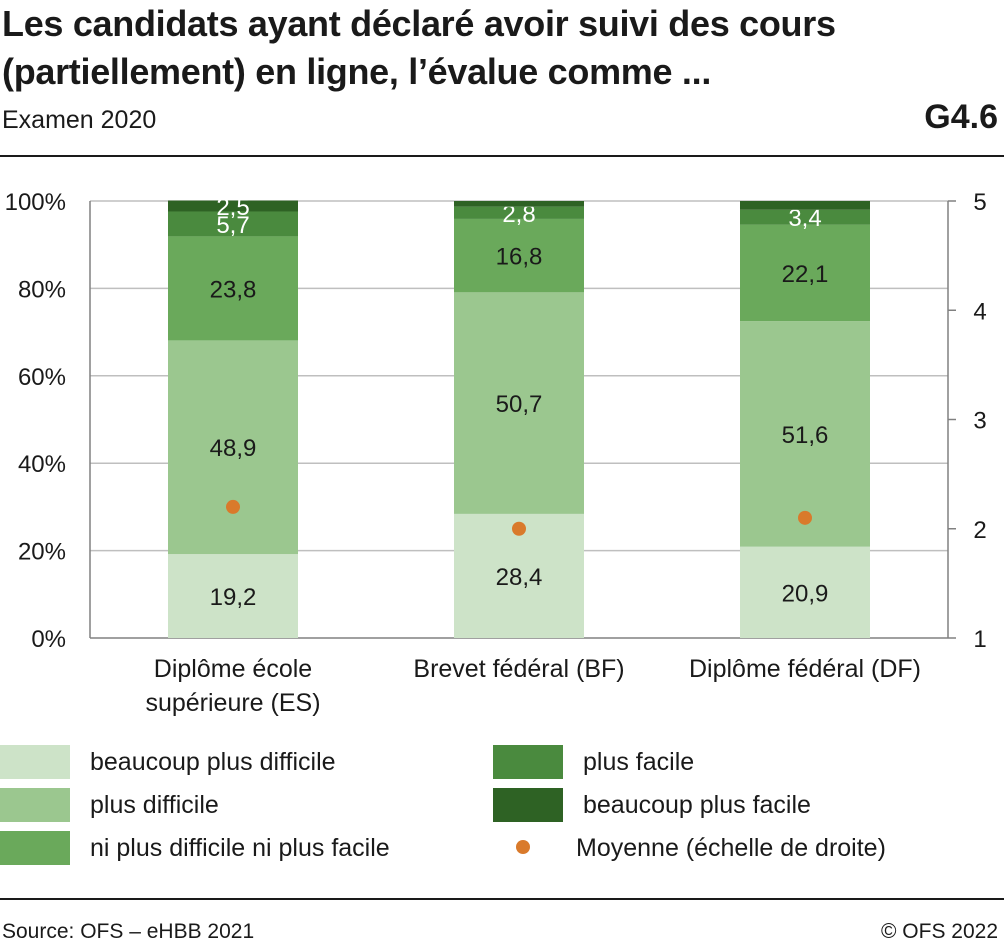 This screenshot has width=1004, height=948. What do you see at coordinates (639, 762) in the screenshot?
I see `legend-label-plus-facile: plus facile` at bounding box center [639, 762].